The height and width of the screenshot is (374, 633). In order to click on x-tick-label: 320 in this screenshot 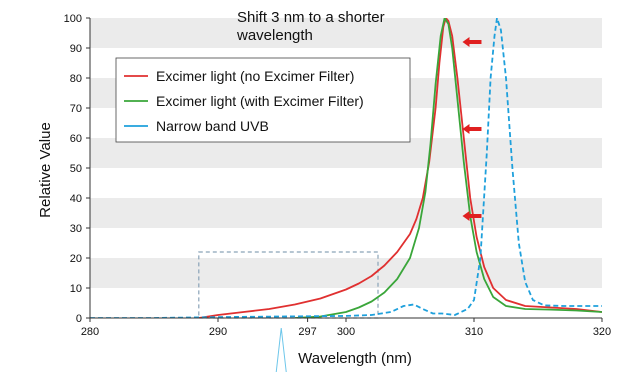, I will do `click(602, 332)`.